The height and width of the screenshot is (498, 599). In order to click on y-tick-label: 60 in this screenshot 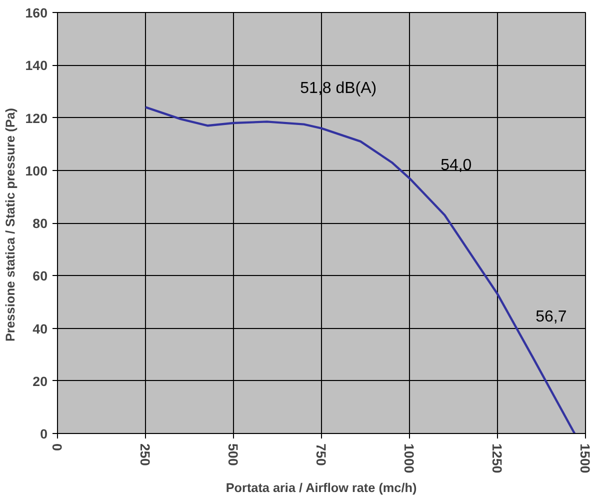, I will do `click(40, 276)`.